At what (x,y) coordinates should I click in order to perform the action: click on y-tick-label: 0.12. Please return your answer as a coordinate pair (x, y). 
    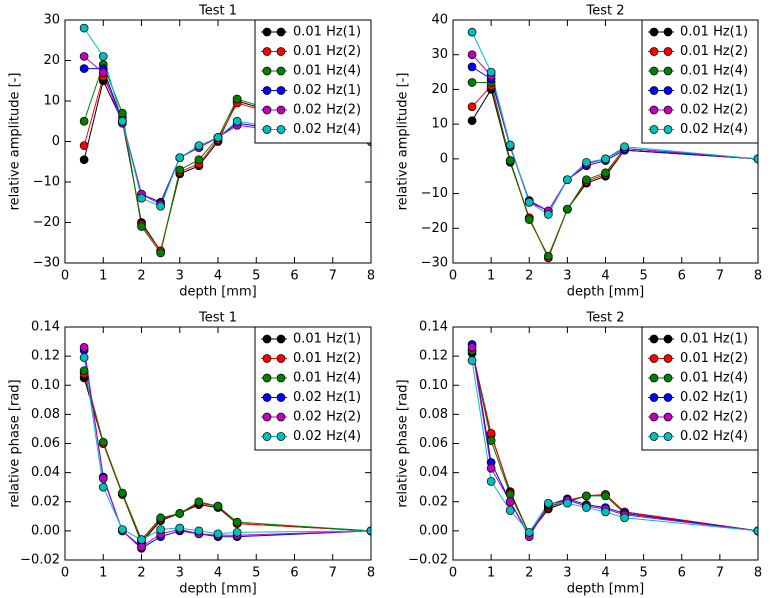
    Looking at the image, I should click on (433, 356).